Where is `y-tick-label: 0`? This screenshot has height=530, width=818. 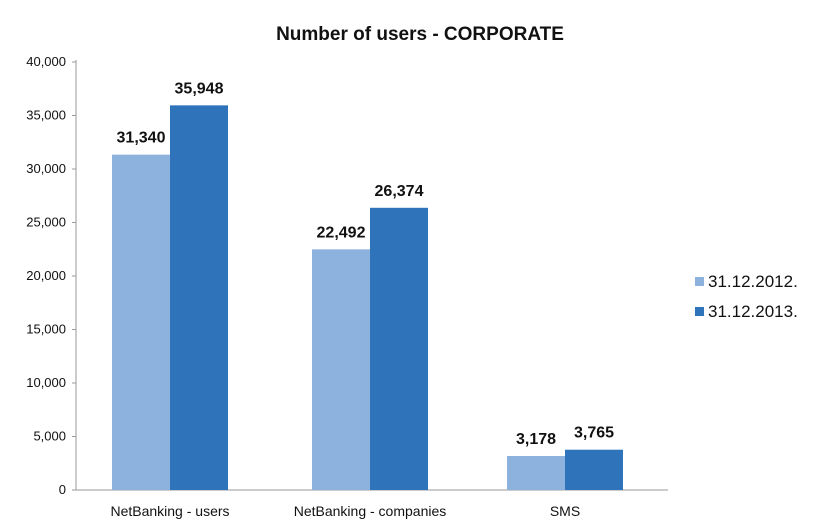 y-tick-label: 0 is located at coordinates (62, 489).